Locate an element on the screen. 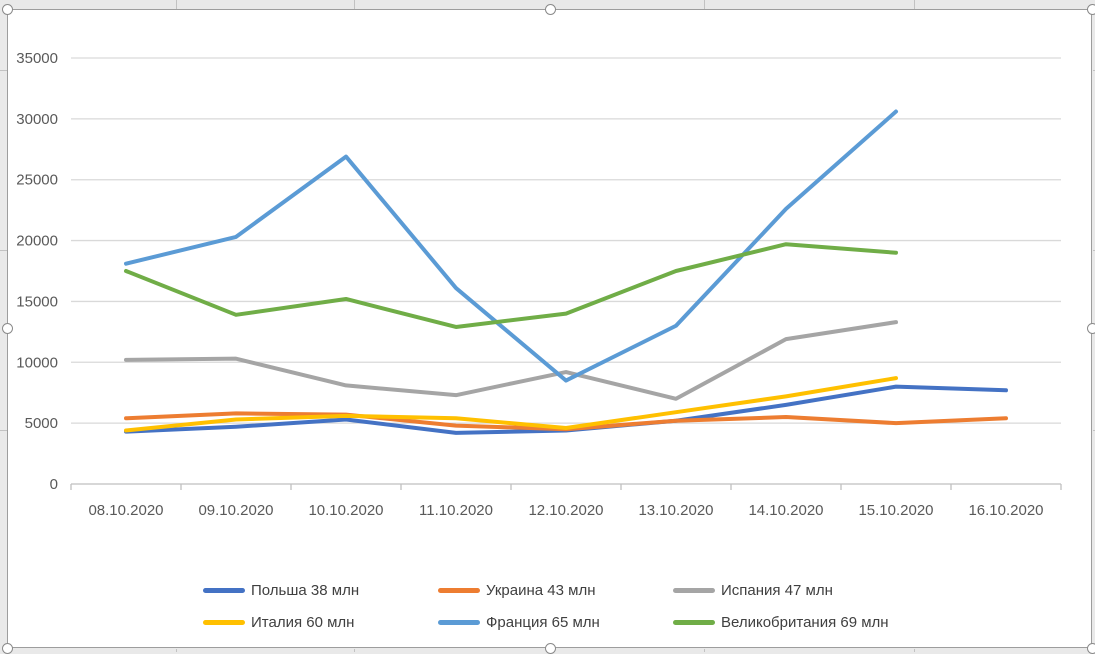 The width and height of the screenshot is (1095, 654). y-axis-tick-label: 5000 is located at coordinates (41, 423).